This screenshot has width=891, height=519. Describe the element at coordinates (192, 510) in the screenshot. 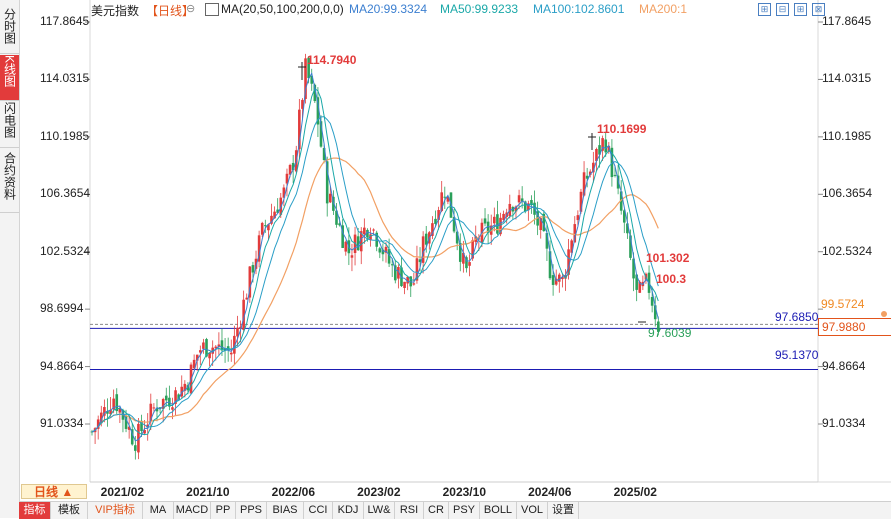

I see `indicator-tab: MACD` at that location.